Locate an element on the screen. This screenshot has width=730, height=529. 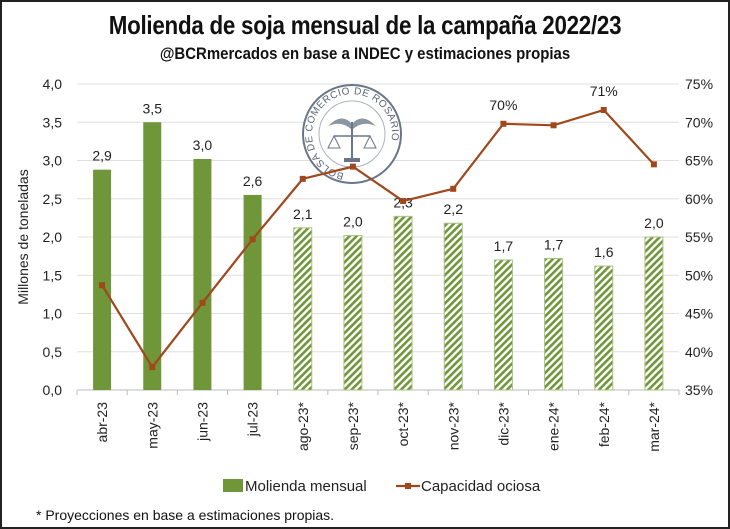
y2-tick-label: 40% is located at coordinates (699, 352).